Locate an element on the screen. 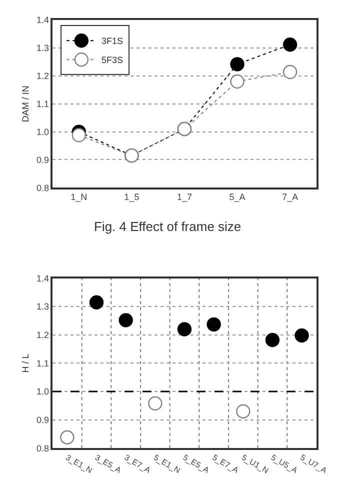  legend-label: 3F1S is located at coordinates (112, 41).